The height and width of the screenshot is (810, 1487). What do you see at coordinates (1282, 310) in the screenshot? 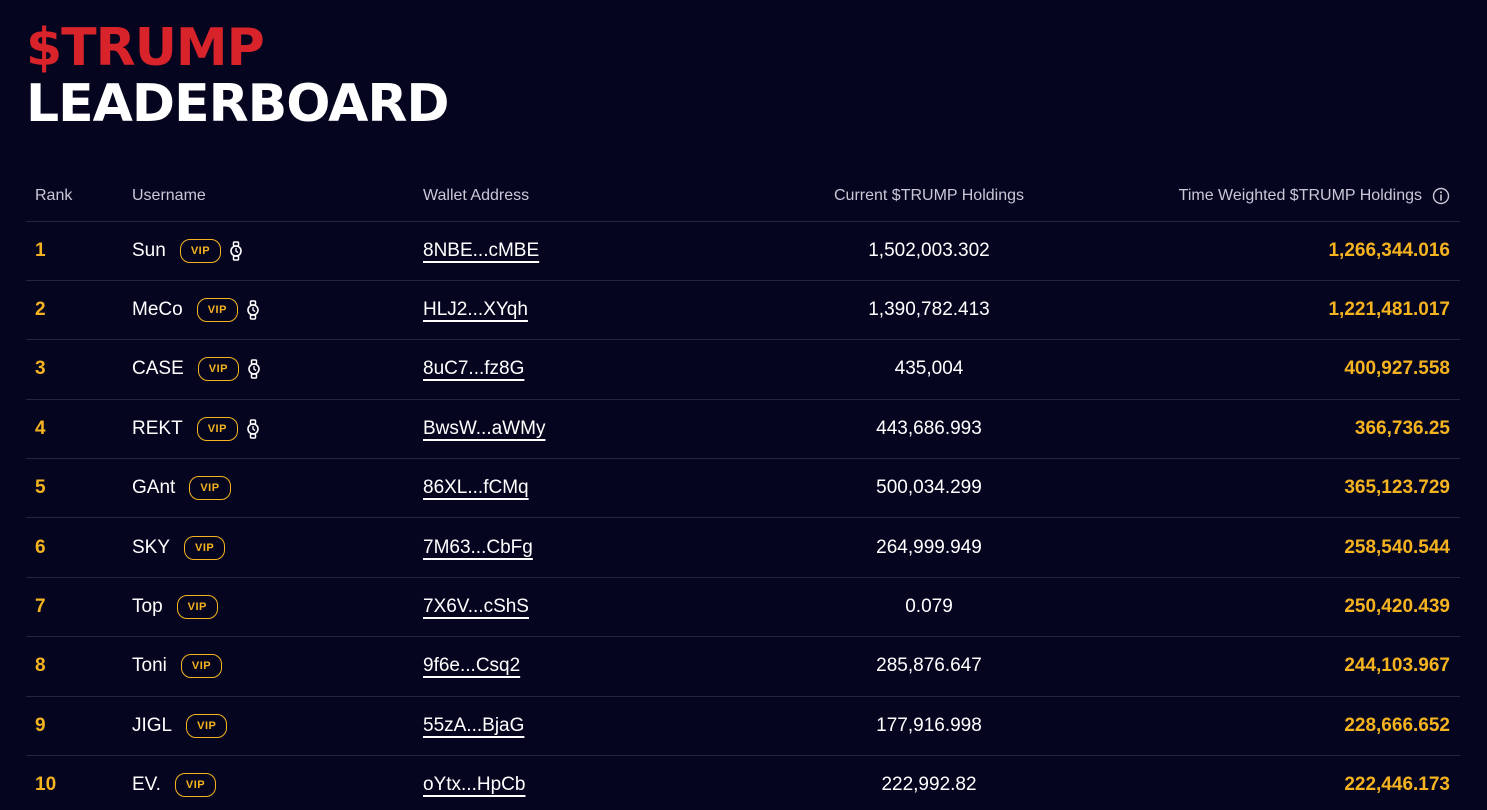
I see `time-weighted-holdings-cell: 1,221,481.017` at bounding box center [1282, 310].